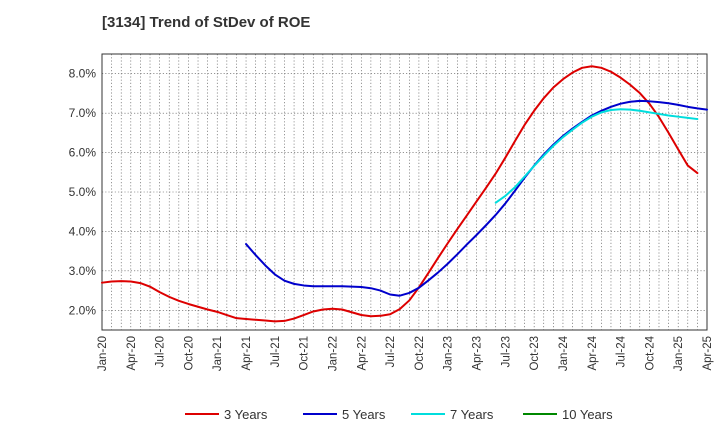 The image size is (720, 440). Describe the element at coordinates (708, 353) in the screenshot. I see `x-tick-label: Apr-25` at that location.